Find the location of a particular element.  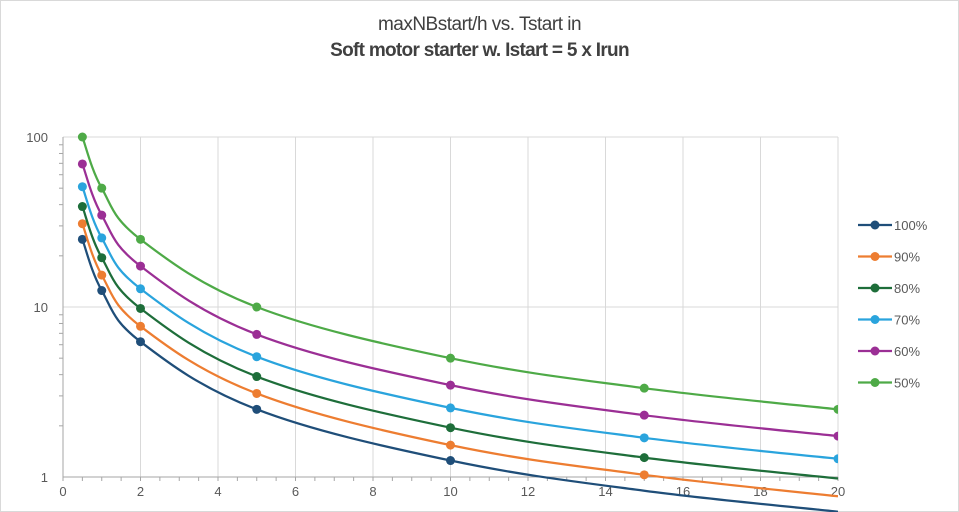

legend-swatch-marker-70-pct is located at coordinates (875, 319).